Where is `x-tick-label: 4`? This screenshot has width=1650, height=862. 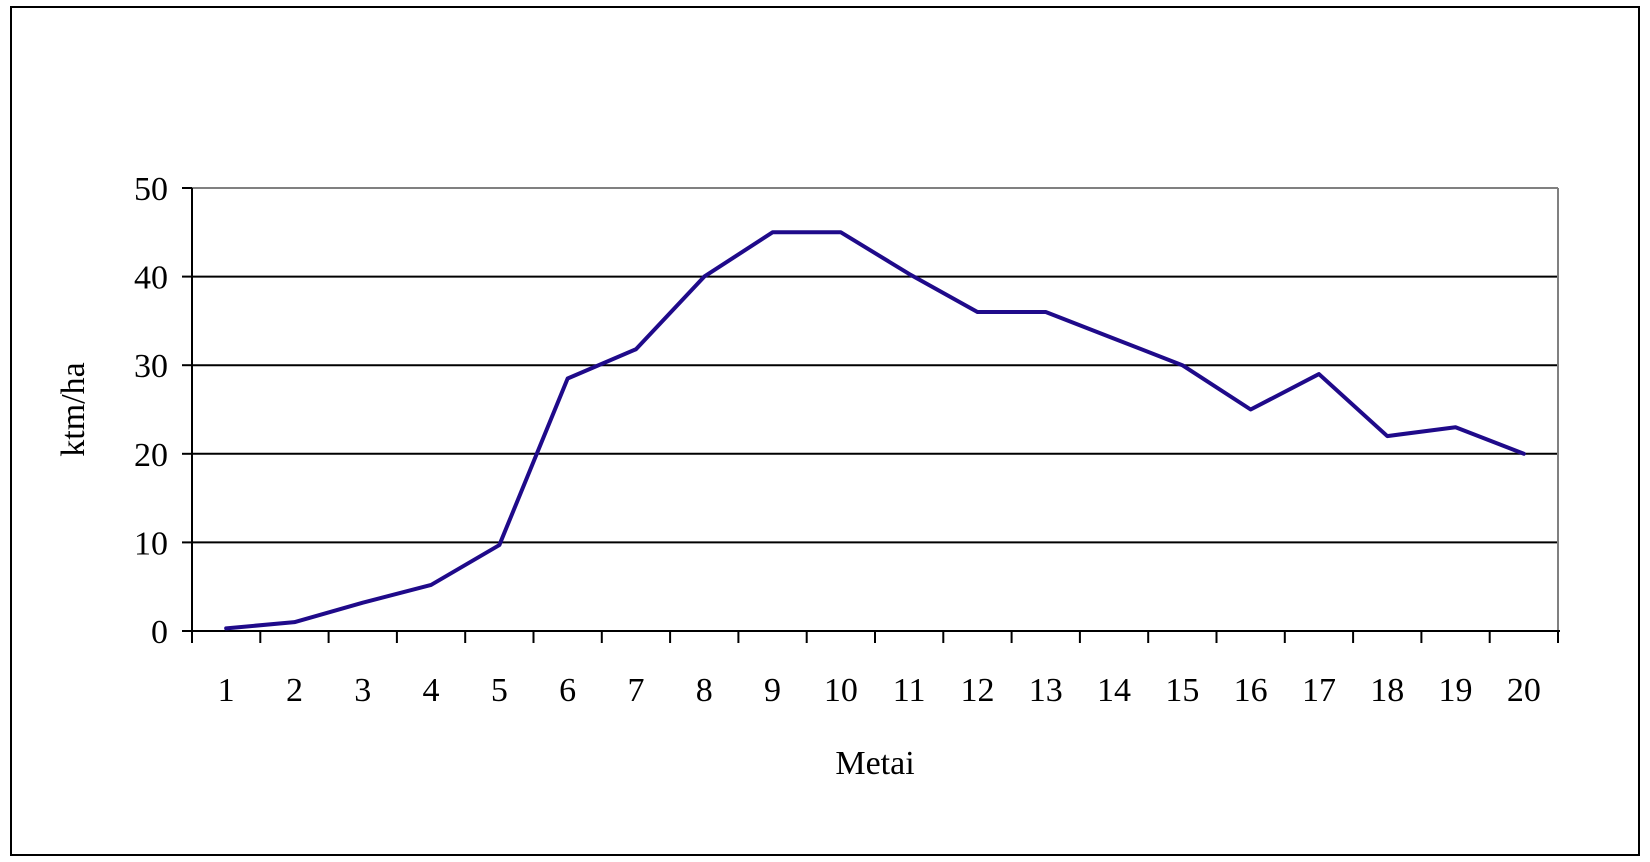 x-tick-label: 4 is located at coordinates (431, 690).